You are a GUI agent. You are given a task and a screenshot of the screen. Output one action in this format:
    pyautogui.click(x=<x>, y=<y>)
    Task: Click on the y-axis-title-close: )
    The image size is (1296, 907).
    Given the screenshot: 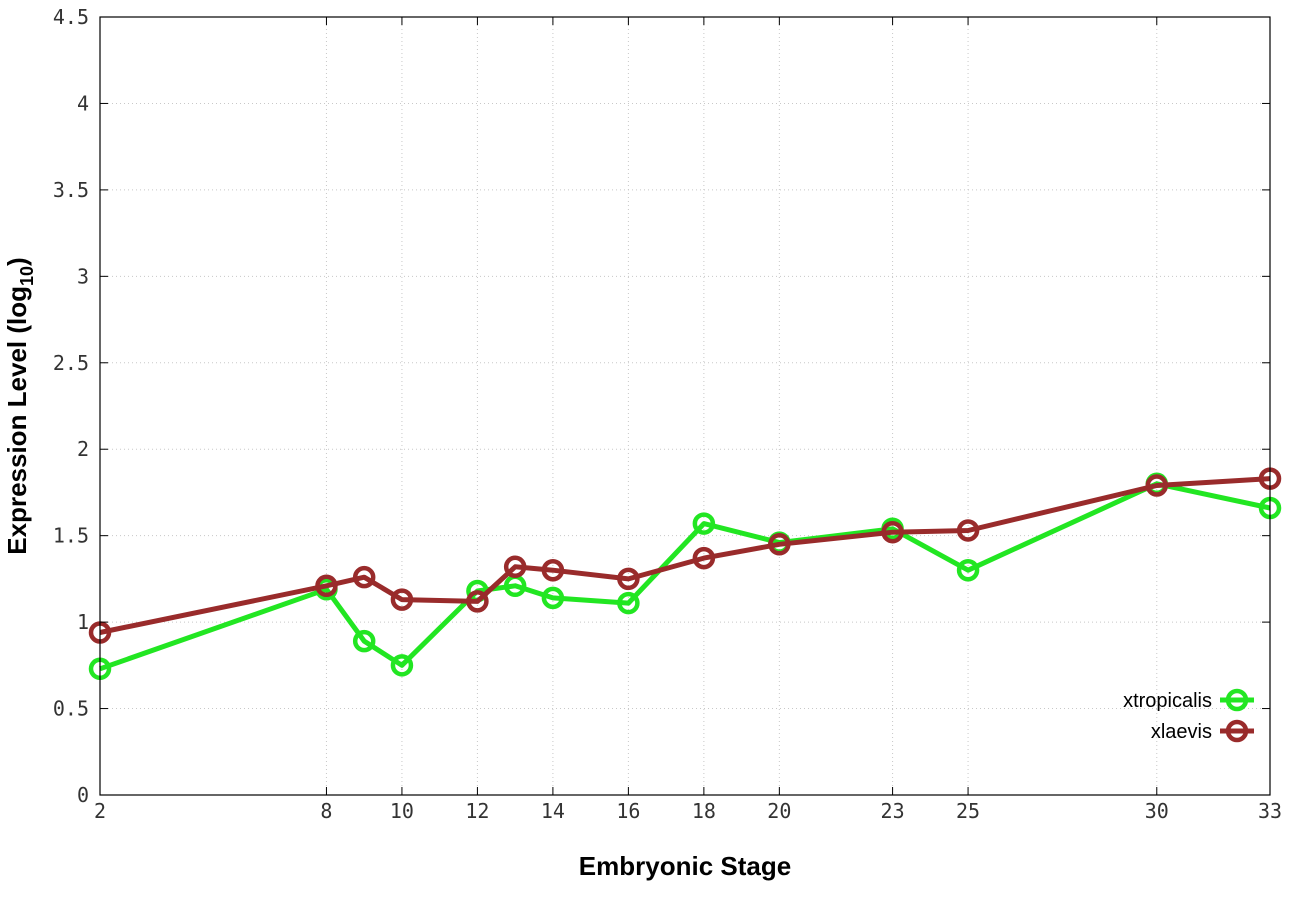 What is the action you would take?
    pyautogui.click(x=17, y=261)
    